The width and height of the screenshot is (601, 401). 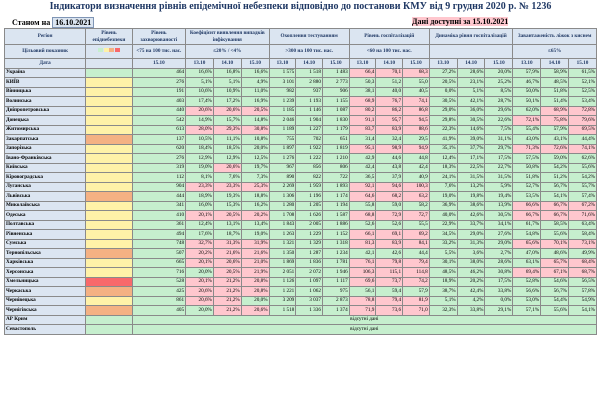 I want to click on hos-cell: 100,3, so click(x=416, y=186).